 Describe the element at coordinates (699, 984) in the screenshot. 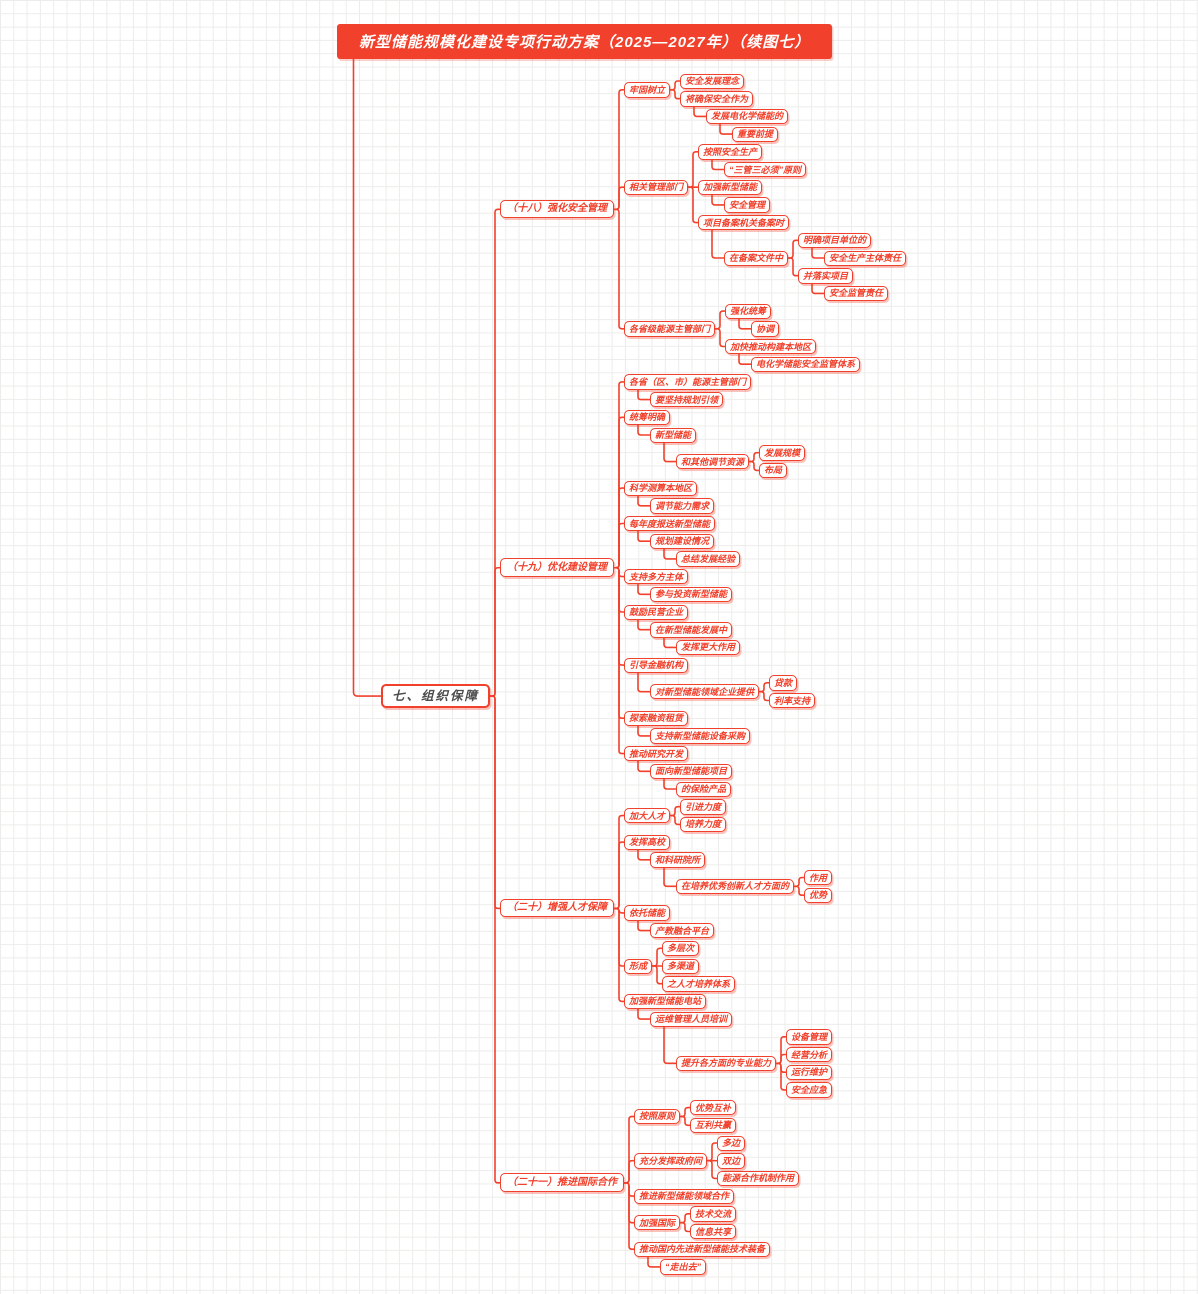

I see `mindmap-node: 之人才培养体系` at that location.